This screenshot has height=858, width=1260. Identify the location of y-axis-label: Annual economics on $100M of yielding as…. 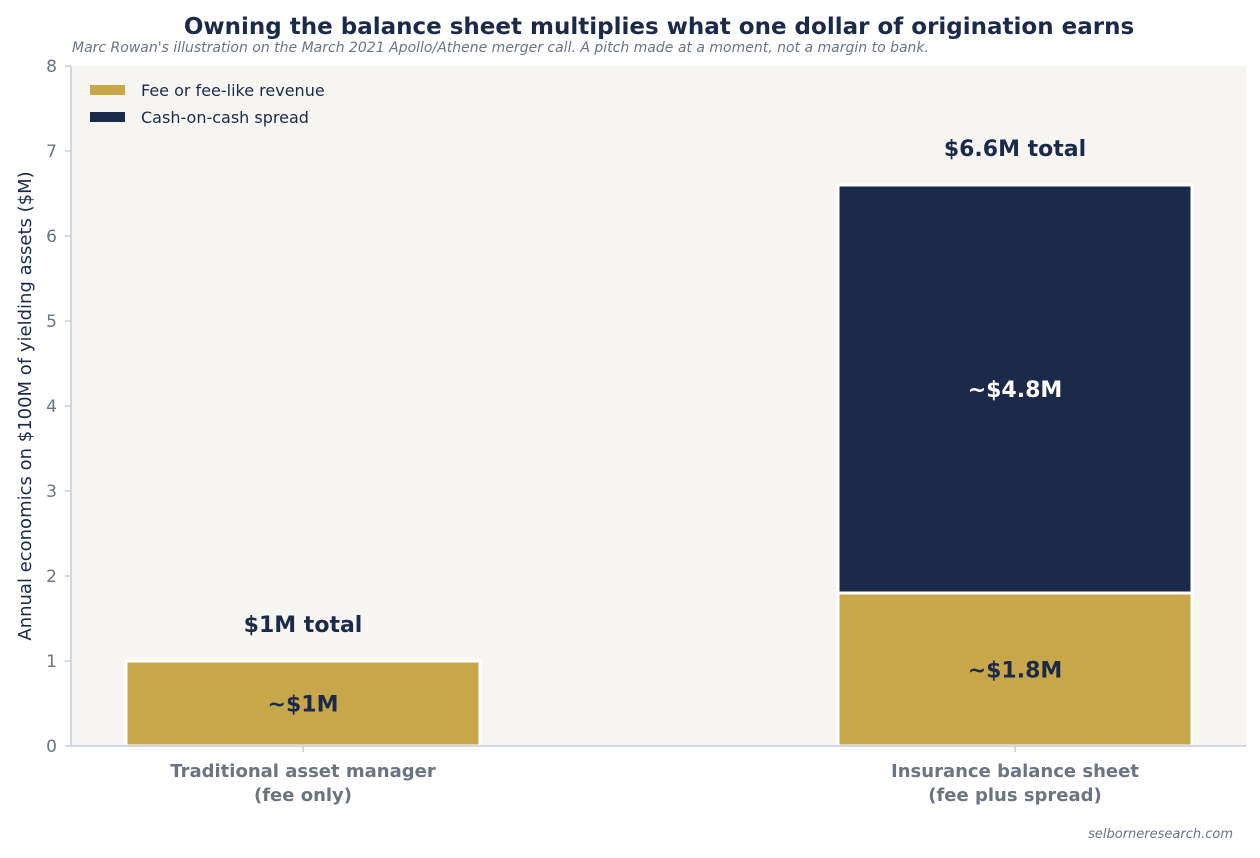
(25, 405).